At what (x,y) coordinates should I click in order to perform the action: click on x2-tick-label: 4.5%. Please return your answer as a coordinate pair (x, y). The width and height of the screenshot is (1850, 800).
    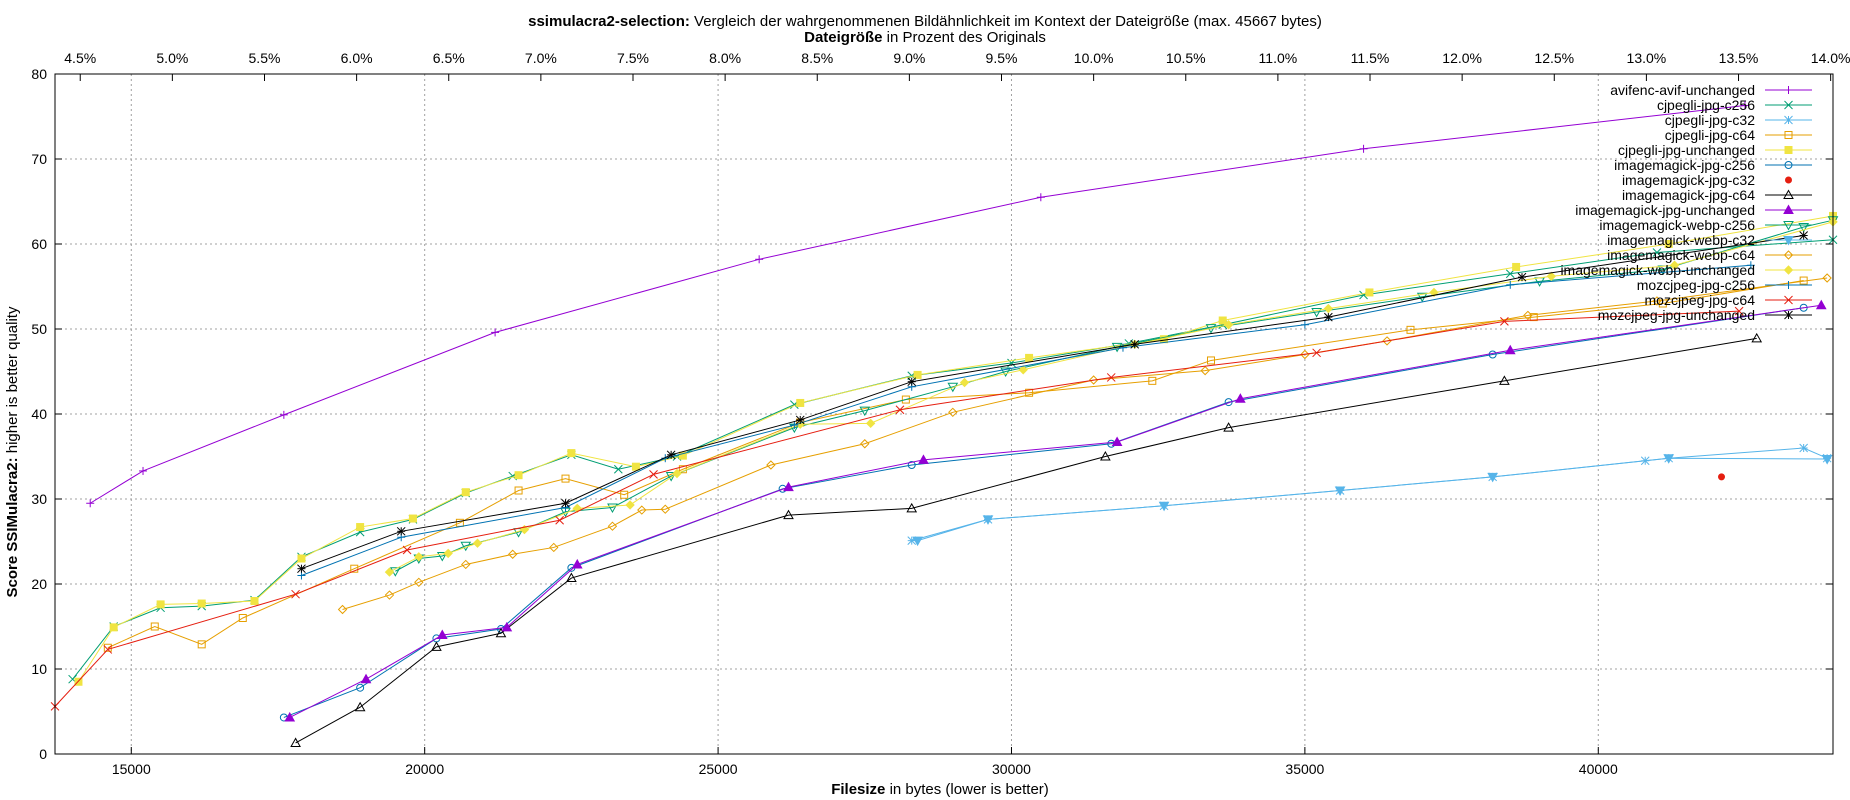
    Looking at the image, I should click on (80, 58).